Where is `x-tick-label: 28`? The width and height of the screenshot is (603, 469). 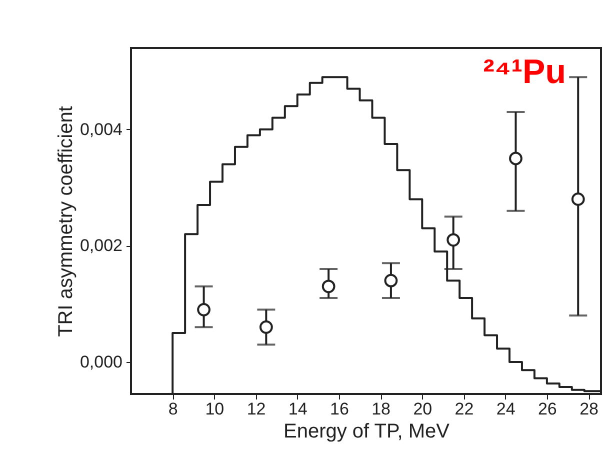
x-tick-label: 28 is located at coordinates (589, 409).